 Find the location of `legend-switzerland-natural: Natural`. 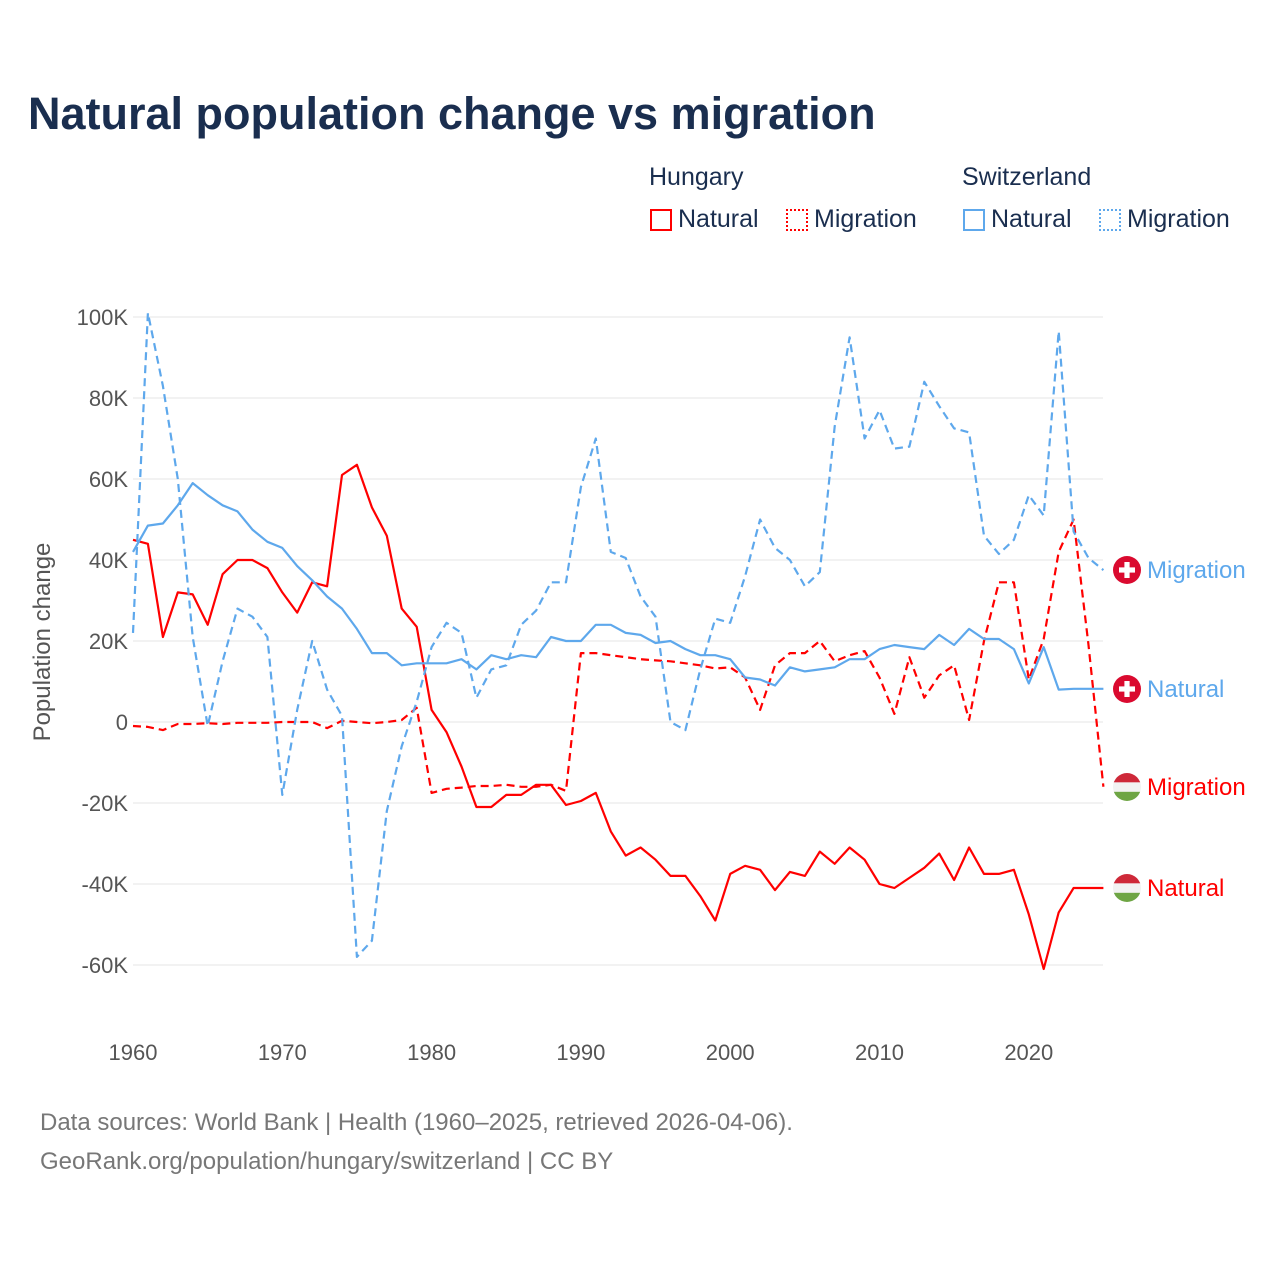

legend-switzerland-natural: Natural is located at coordinates (1017, 219).